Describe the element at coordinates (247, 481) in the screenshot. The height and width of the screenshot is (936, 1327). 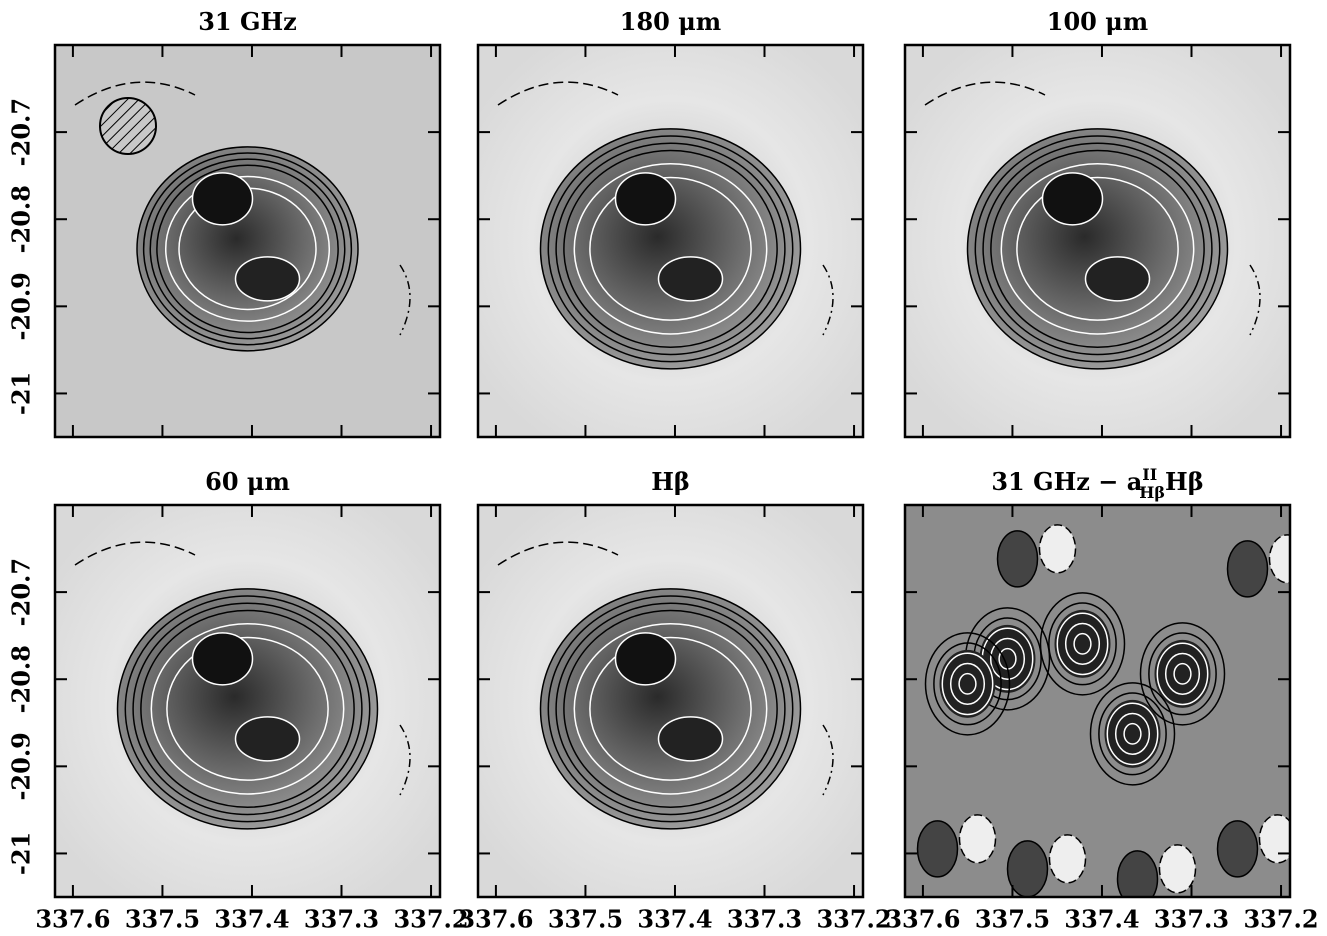
I see `title-main: 60 μm` at that location.